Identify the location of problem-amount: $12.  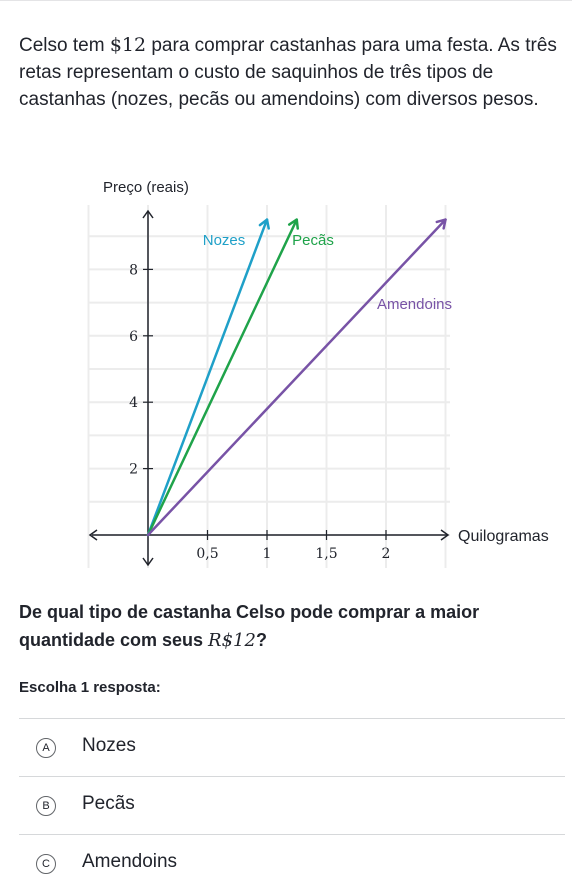
(128, 45).